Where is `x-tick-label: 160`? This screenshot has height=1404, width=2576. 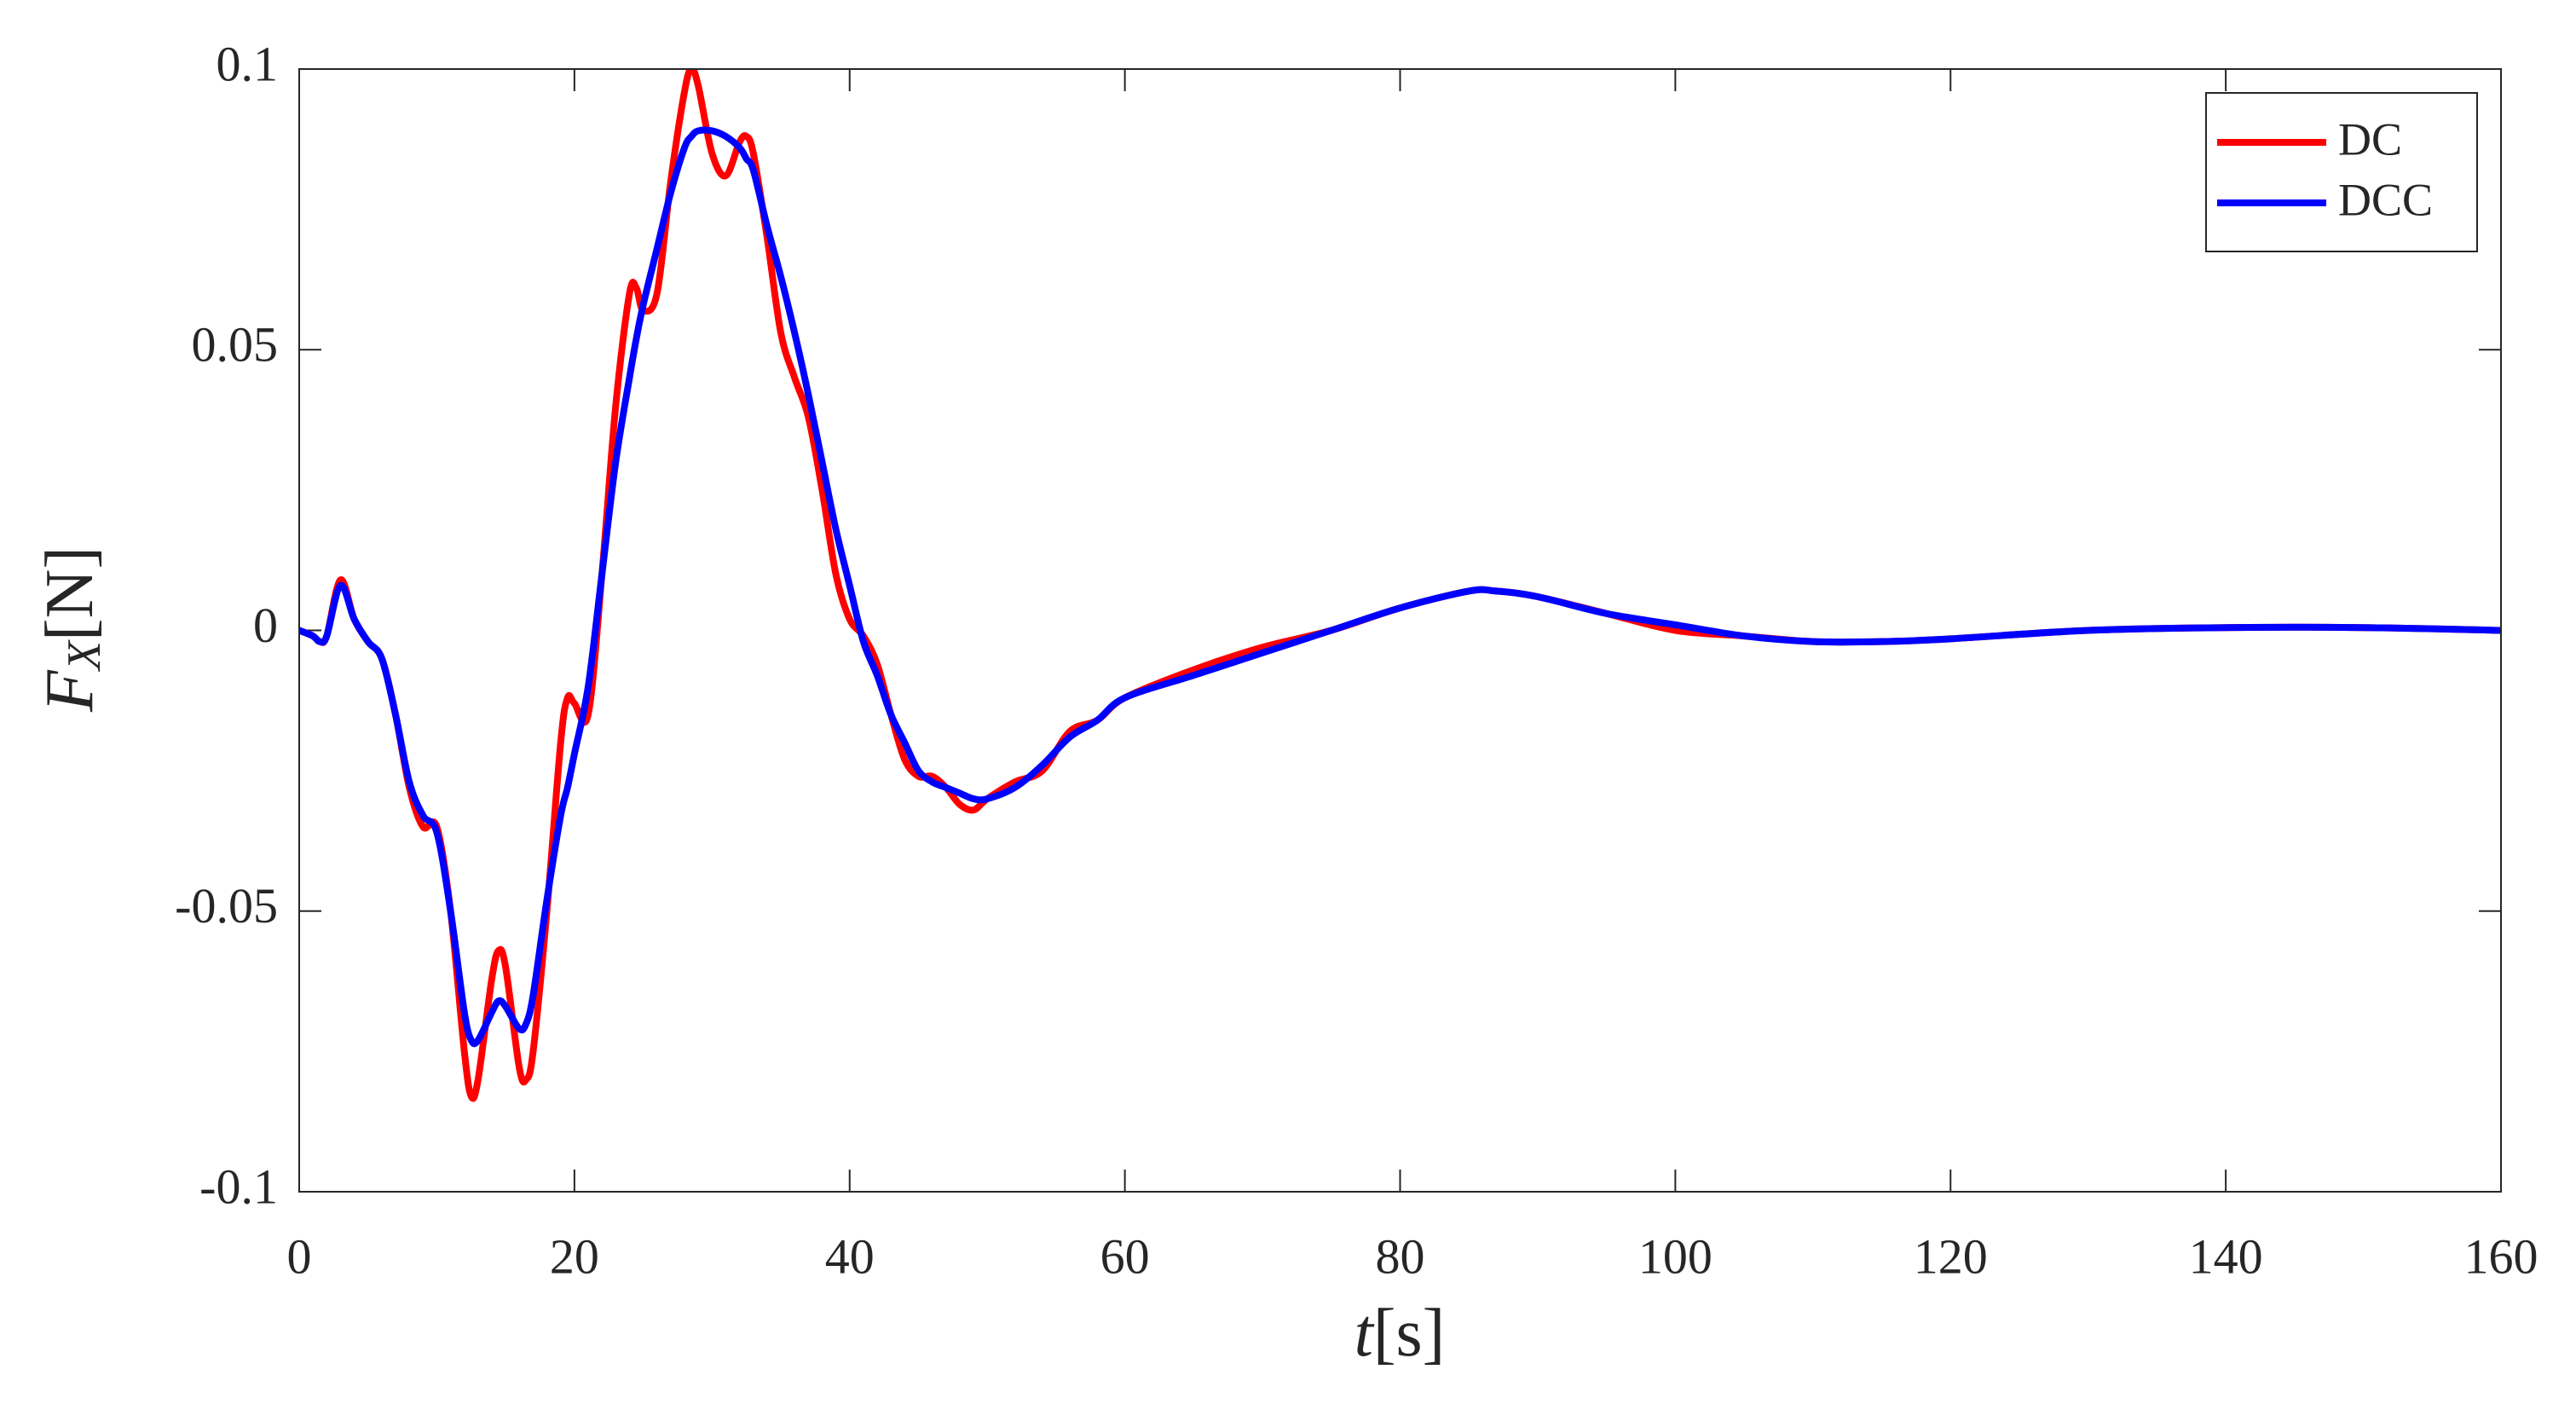 x-tick-label: 160 is located at coordinates (2501, 1256).